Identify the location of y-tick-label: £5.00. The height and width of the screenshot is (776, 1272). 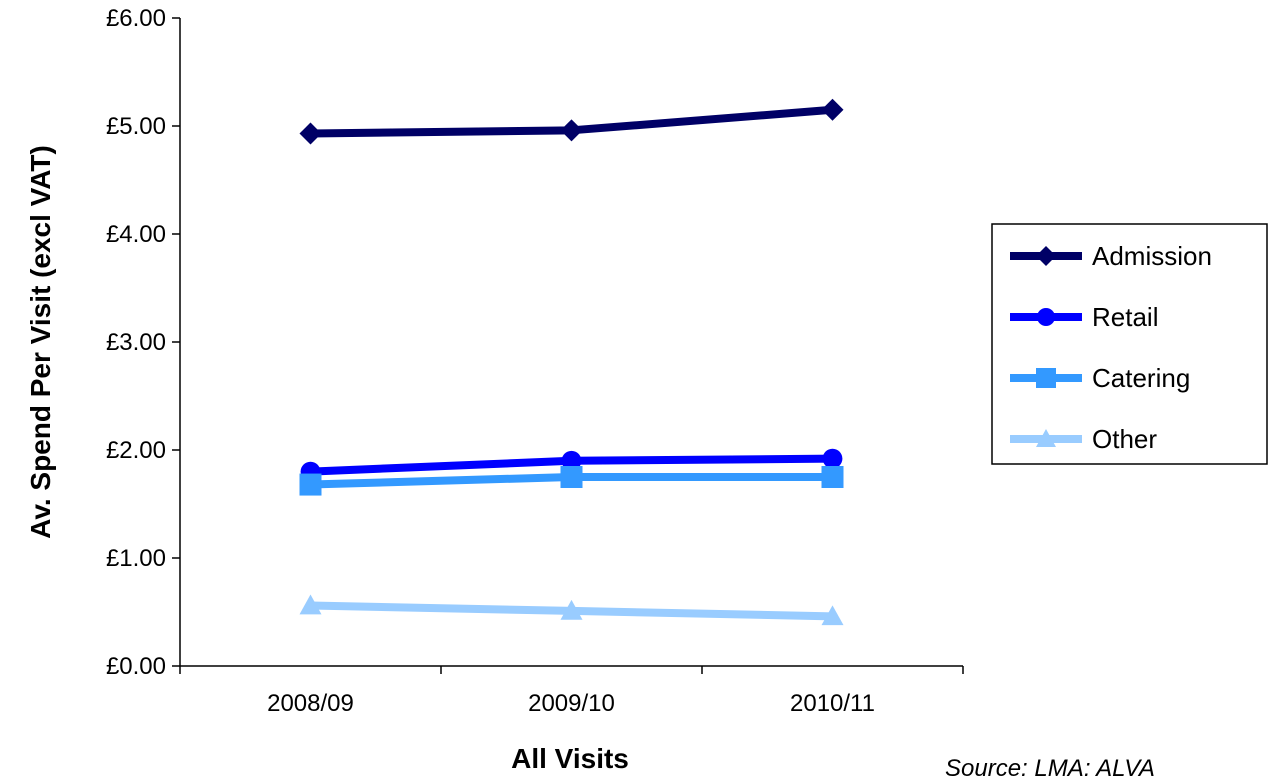
(136, 126).